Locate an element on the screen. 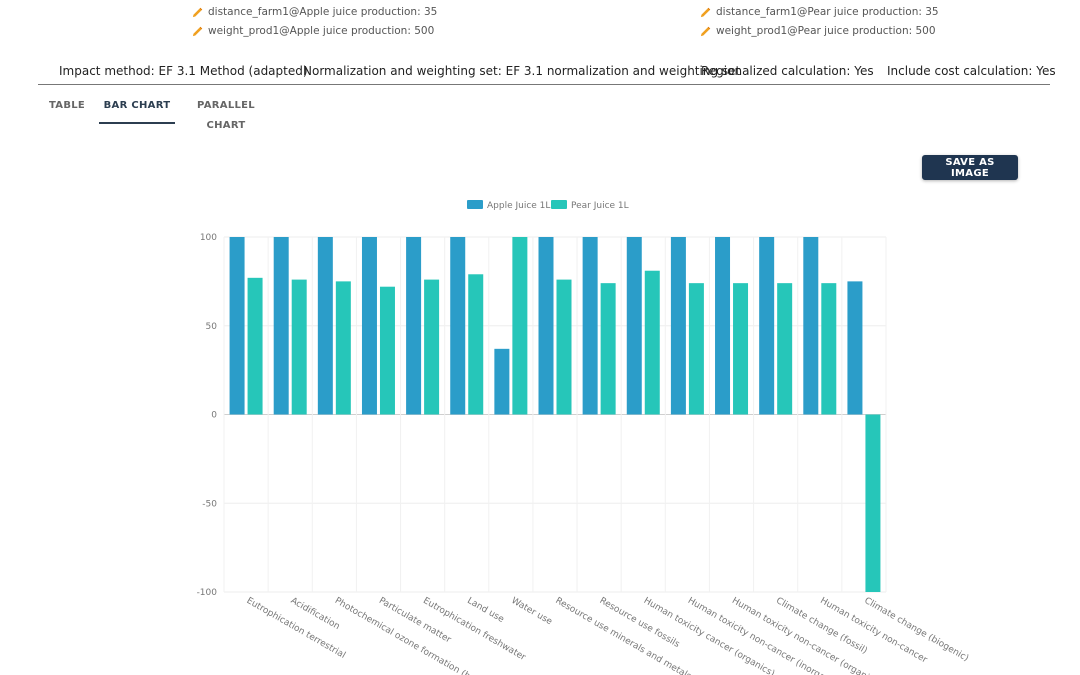 Image resolution: width=1080 pixels, height=675 pixels. y-tick-label: -100 is located at coordinates (207, 593).